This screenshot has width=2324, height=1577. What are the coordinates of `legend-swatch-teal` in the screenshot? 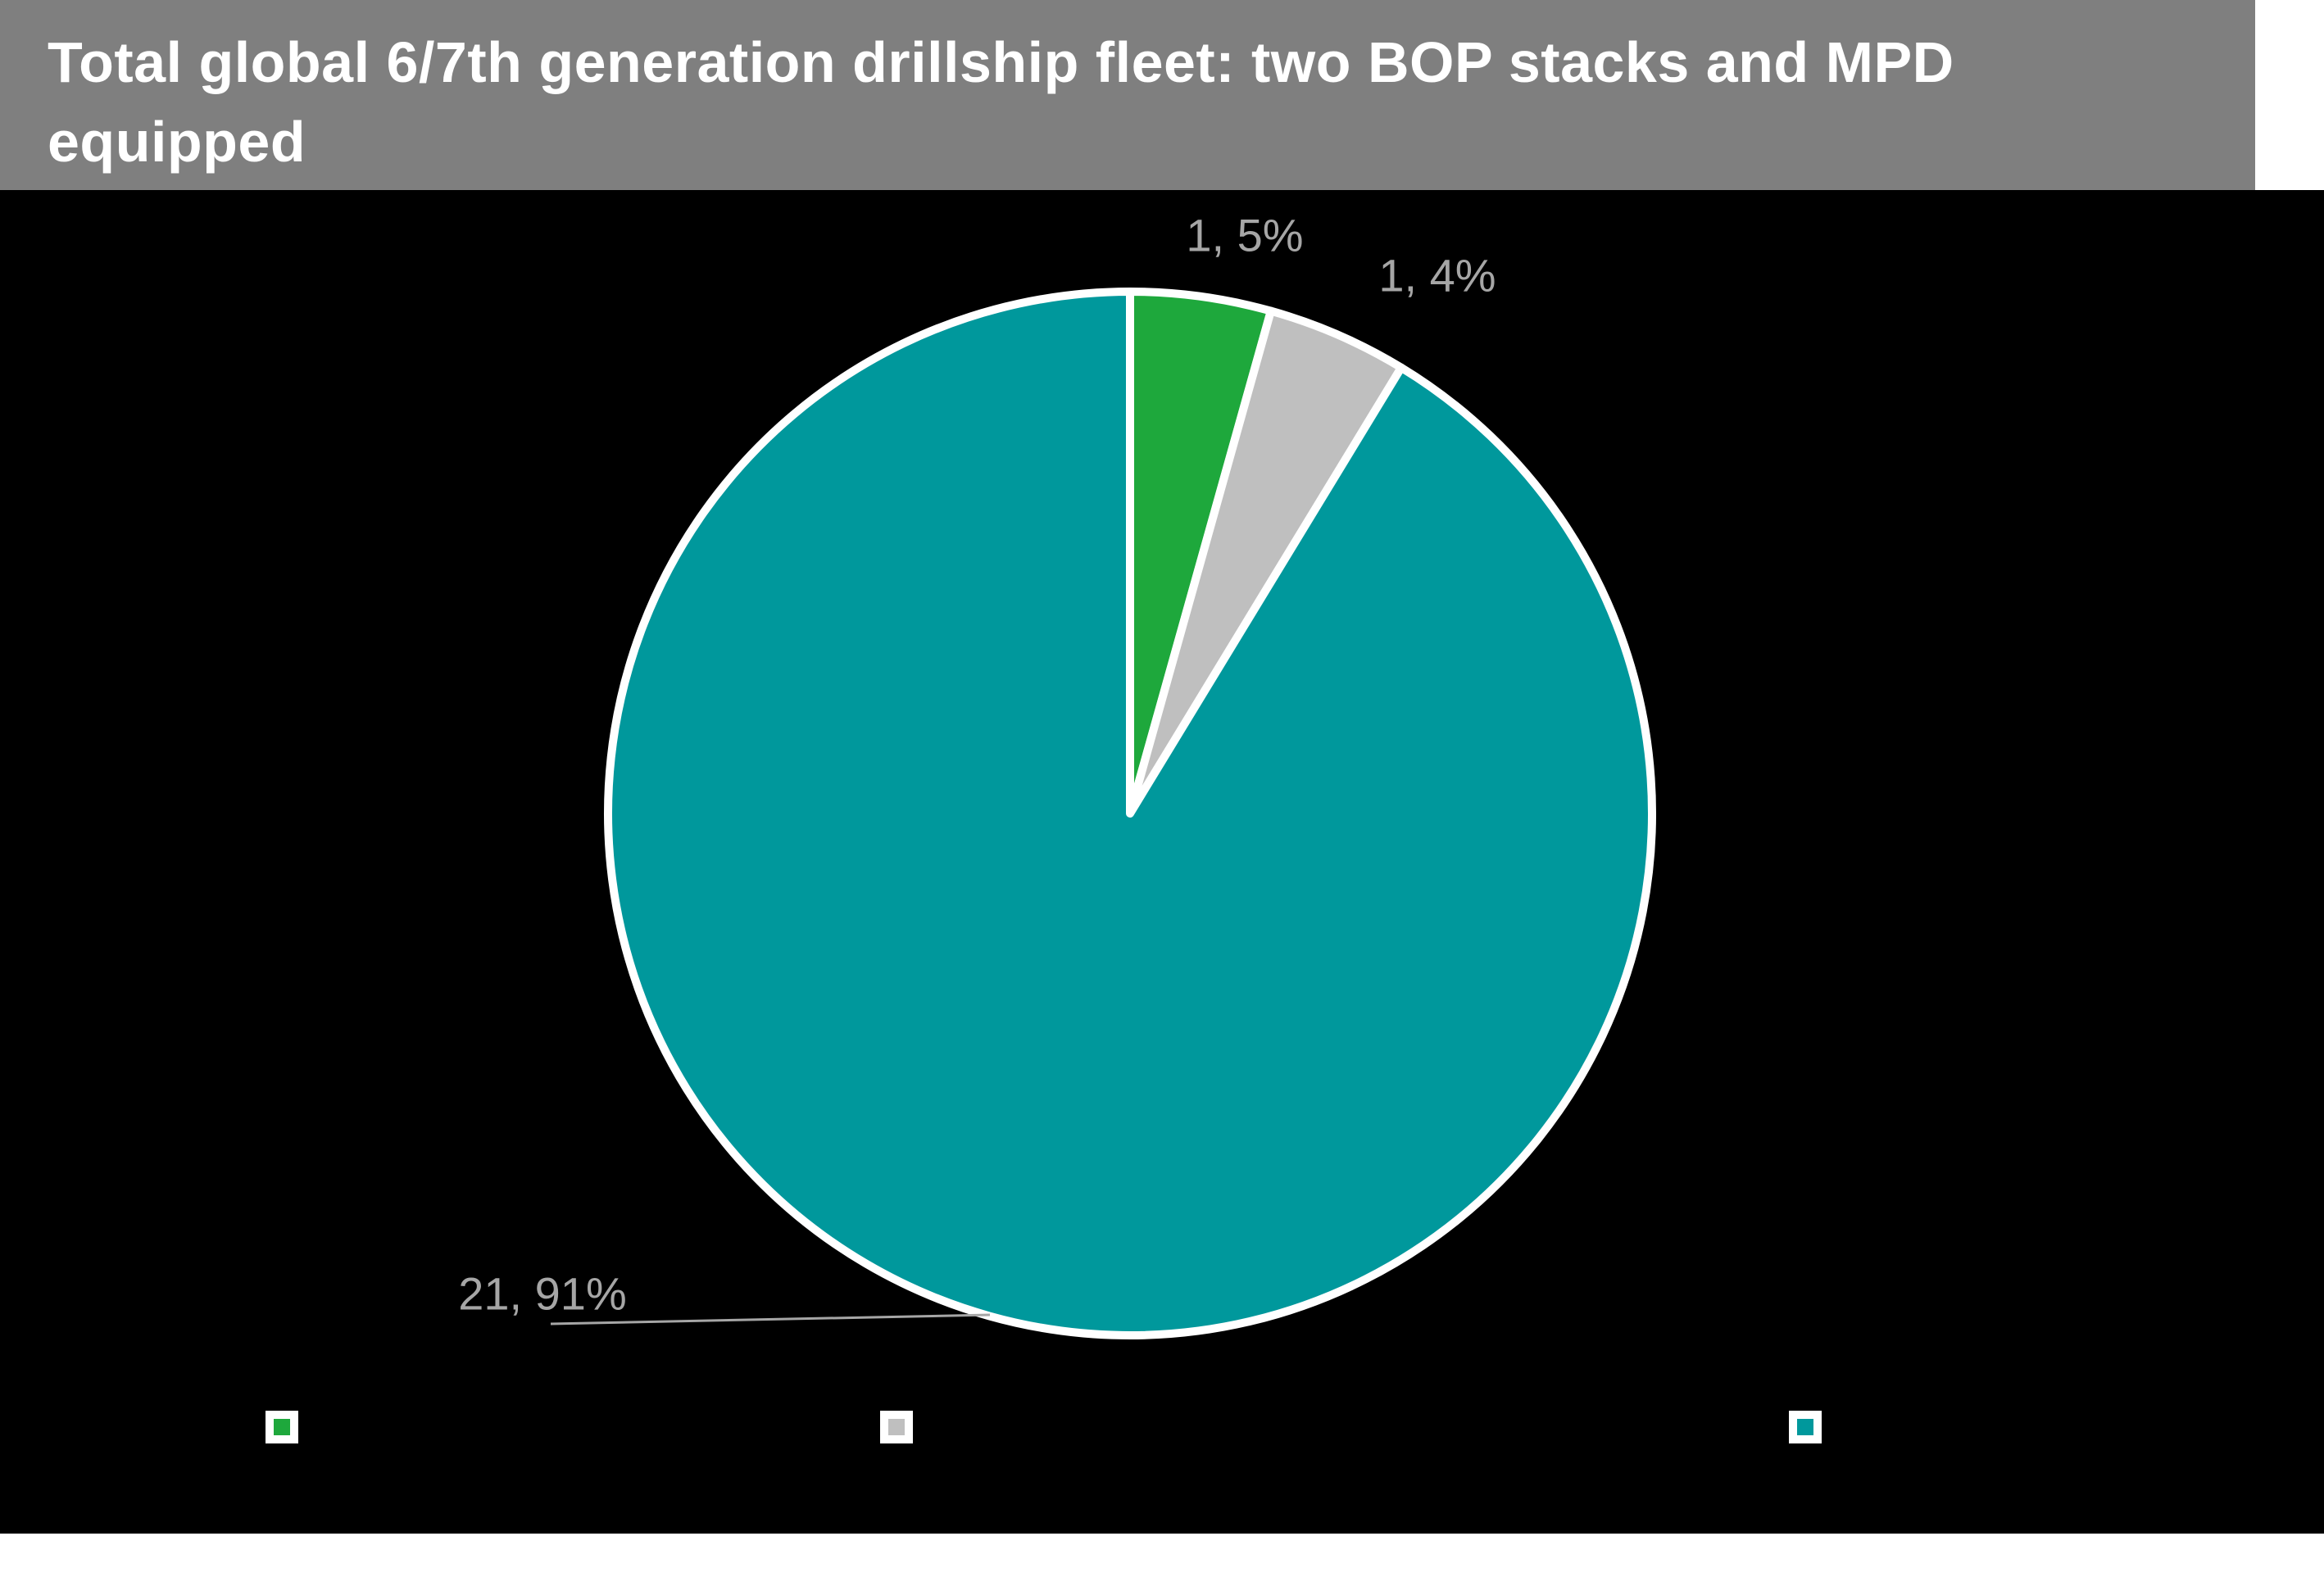 It's located at (1805, 1427).